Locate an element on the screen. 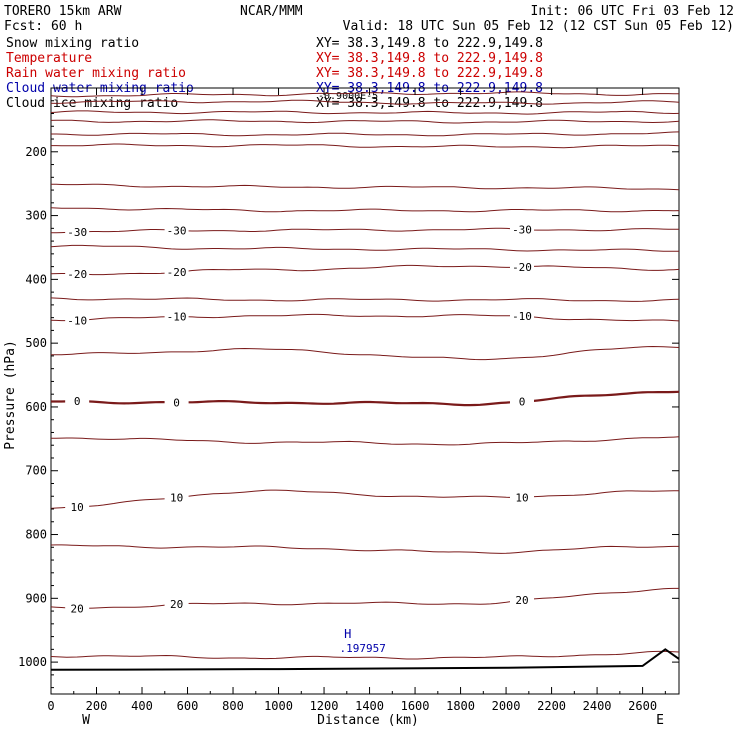  high-marker: H .197957 is located at coordinates (363, 641).